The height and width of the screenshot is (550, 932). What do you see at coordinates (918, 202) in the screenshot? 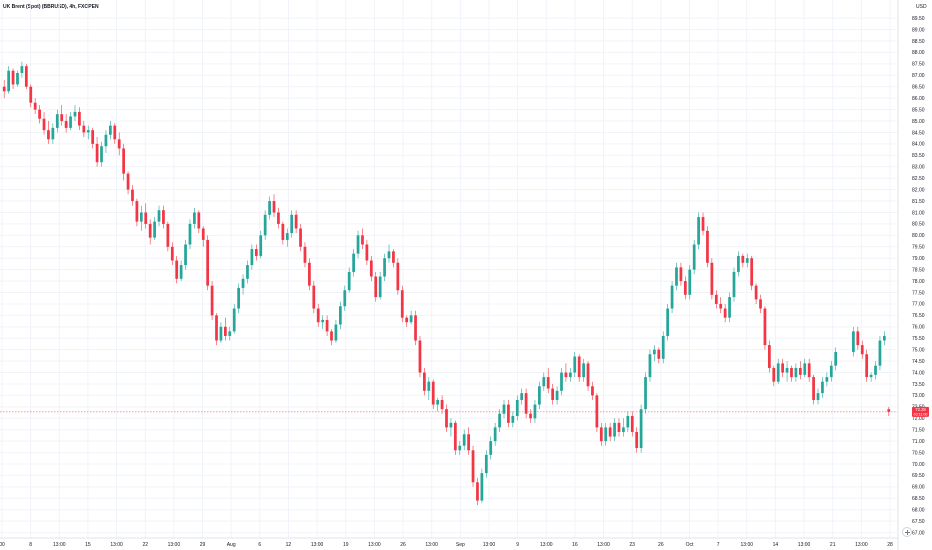
I see `price-tick-label: 81.50` at bounding box center [918, 202].